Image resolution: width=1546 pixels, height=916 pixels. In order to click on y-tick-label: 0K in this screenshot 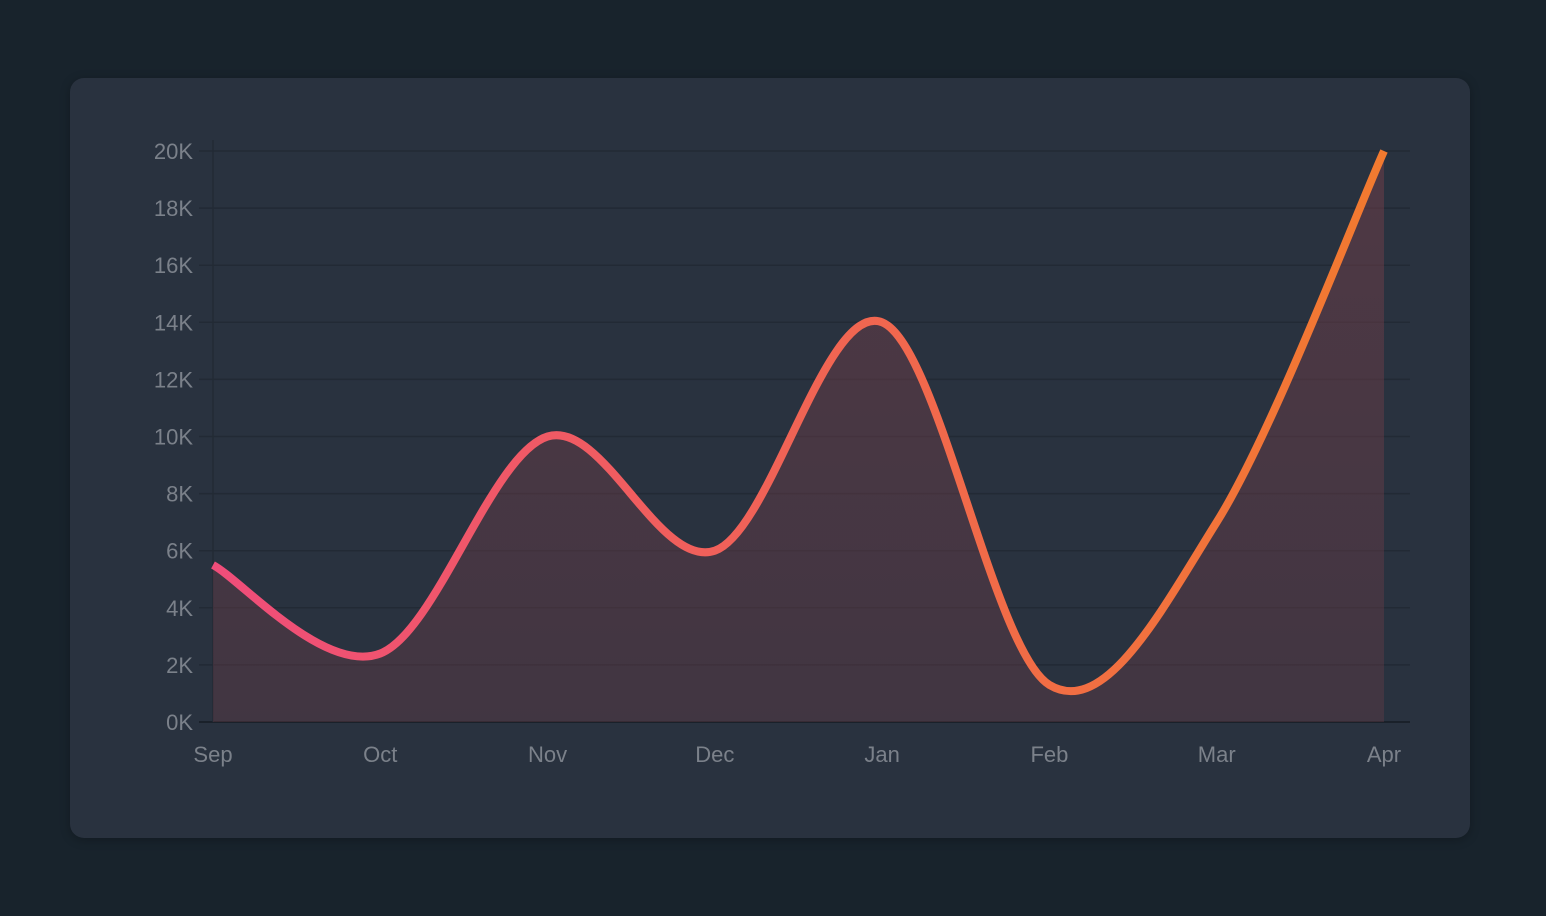, I will do `click(179, 722)`.